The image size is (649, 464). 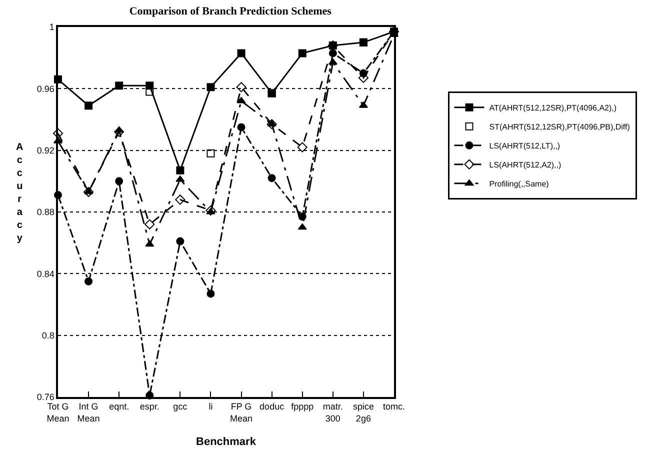 What do you see at coordinates (524, 146) in the screenshot?
I see `legend-label: LS(AHRT(512,LT),,)` at bounding box center [524, 146].